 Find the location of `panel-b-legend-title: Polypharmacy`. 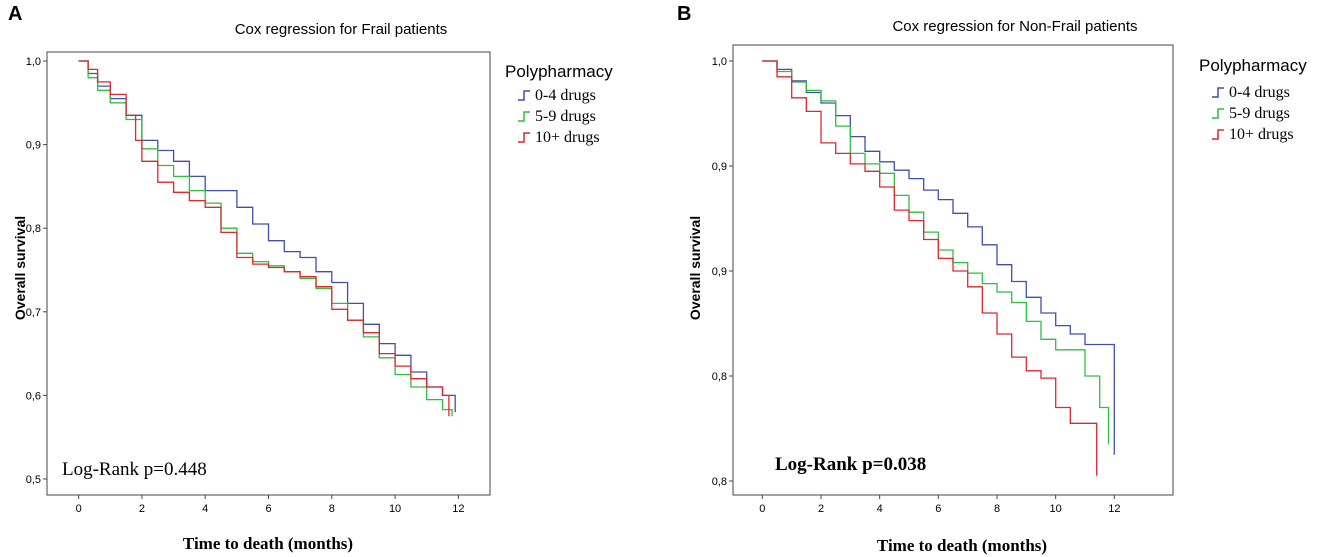

panel-b-legend-title: Polypharmacy is located at coordinates (1253, 65).